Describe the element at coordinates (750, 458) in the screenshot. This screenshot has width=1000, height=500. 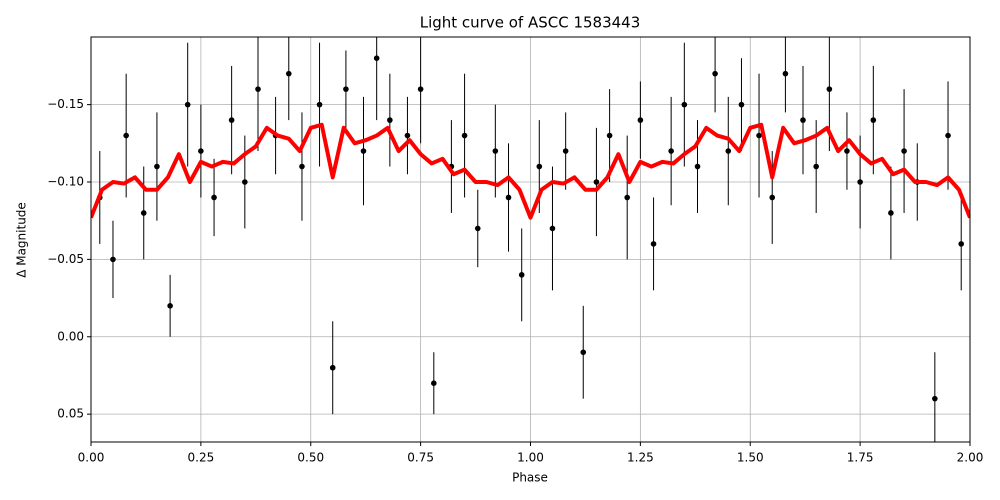
I see `x-tick-label: 1.50` at that location.